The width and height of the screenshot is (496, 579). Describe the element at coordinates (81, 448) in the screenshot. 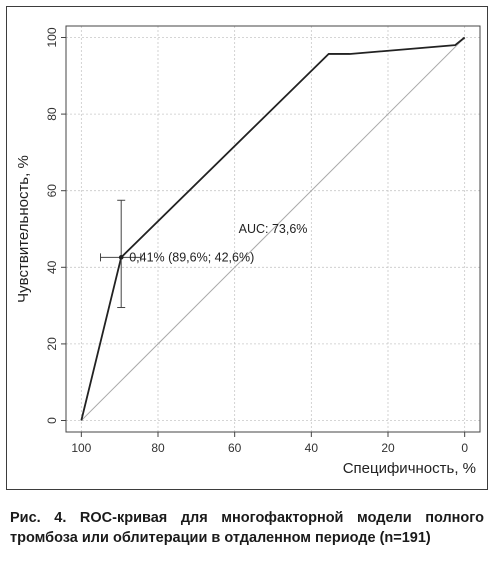

I see `x-tick-label: 100` at that location.